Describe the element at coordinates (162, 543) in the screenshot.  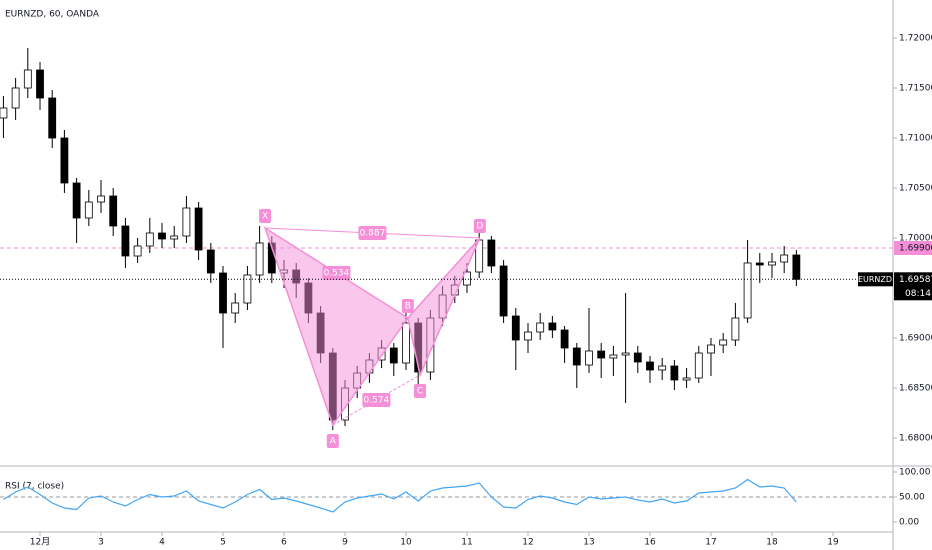
I see `x-tick-label: 4` at that location.